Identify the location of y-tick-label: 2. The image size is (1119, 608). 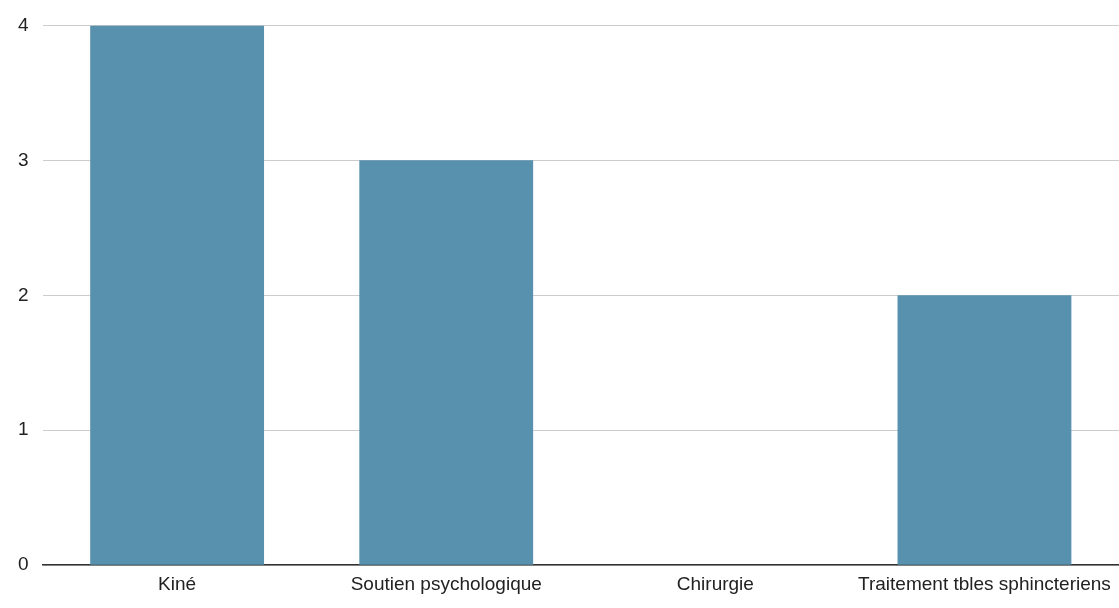
(23, 294).